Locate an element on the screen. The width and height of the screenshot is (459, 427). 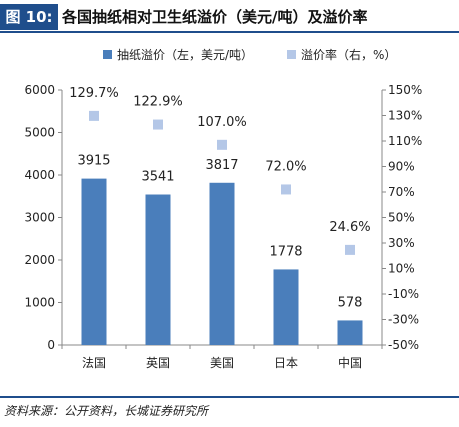
left-tick-label: 0 is located at coordinates (51, 345).